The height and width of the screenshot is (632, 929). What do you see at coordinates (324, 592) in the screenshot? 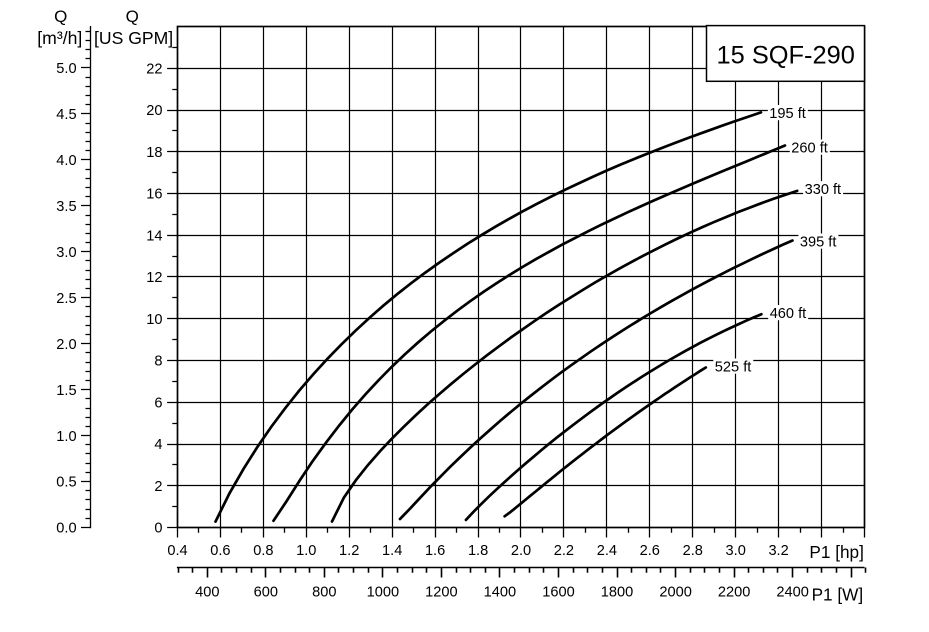
I see `svg-text: 800` at bounding box center [324, 592].